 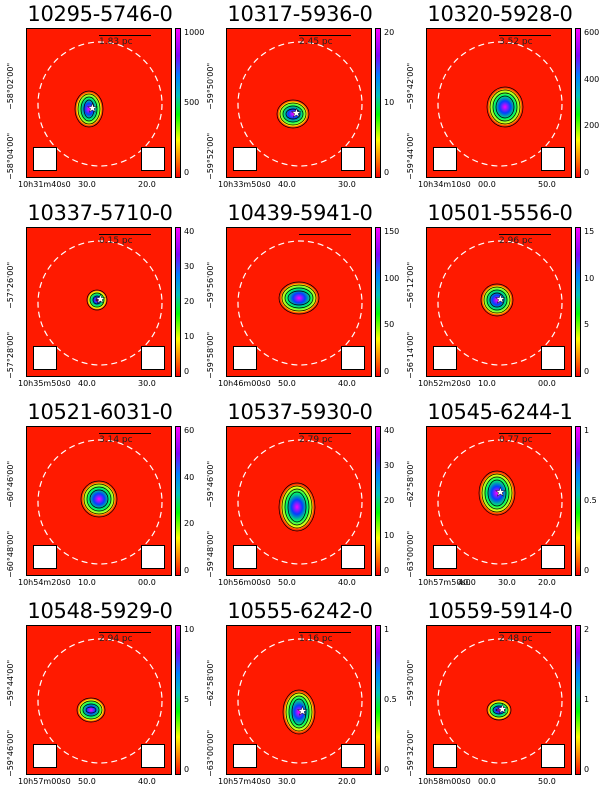 I want to click on colorbar-tick: 10, so click(x=189, y=336).